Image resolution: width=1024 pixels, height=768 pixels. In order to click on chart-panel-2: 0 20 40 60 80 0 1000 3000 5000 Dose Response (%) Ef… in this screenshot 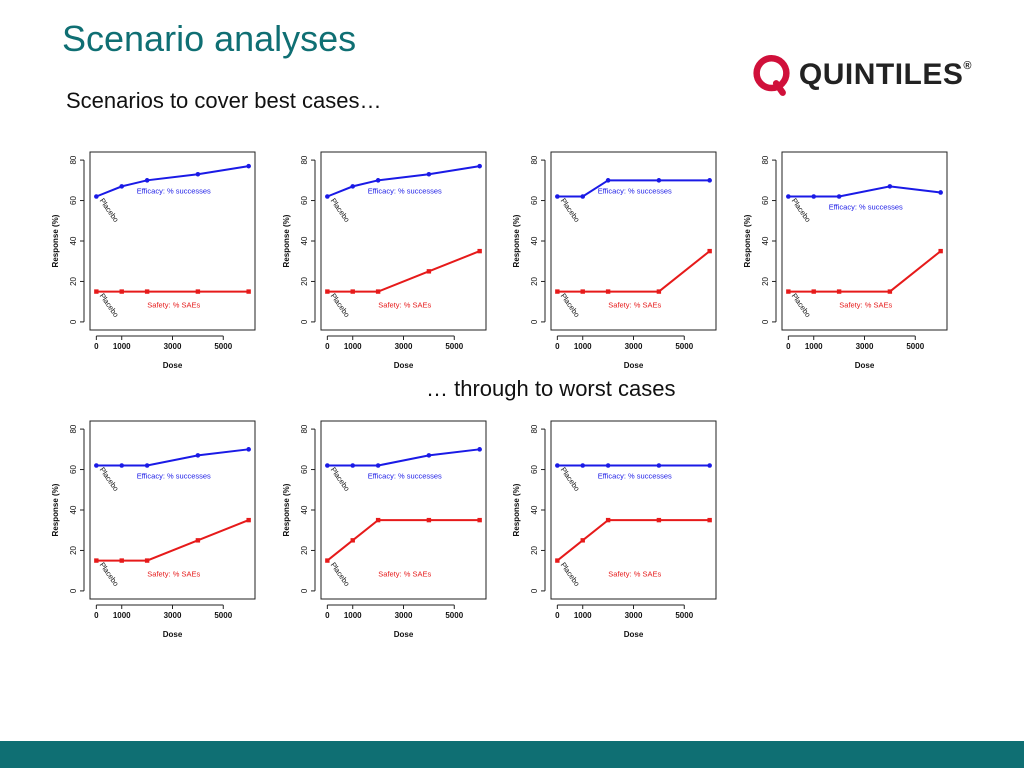, I will do `click(385, 259)`.